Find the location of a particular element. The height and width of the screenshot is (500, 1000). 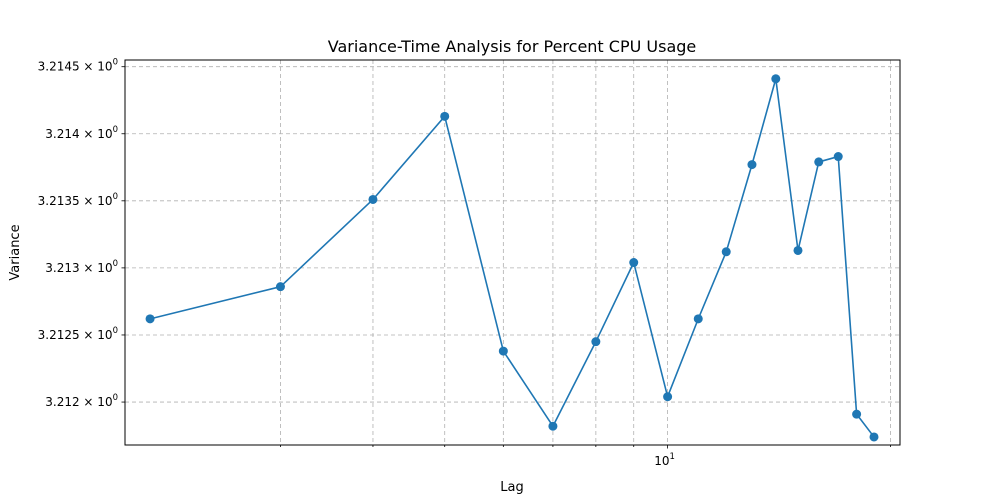

y-axis-label: Variance is located at coordinates (15, 252).